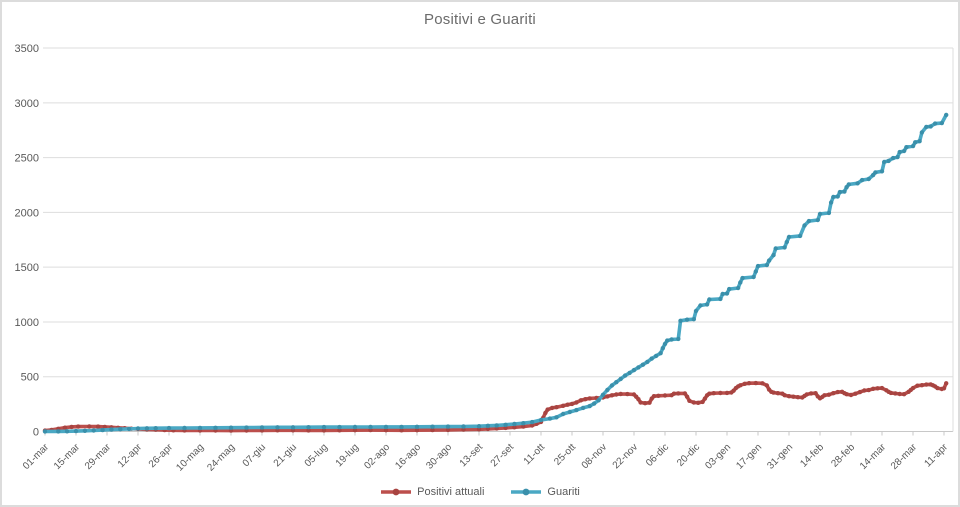 This screenshot has height=507, width=960. What do you see at coordinates (432, 492) in the screenshot?
I see `legend-item-positivi-attuali: Positivi attuali` at bounding box center [432, 492].